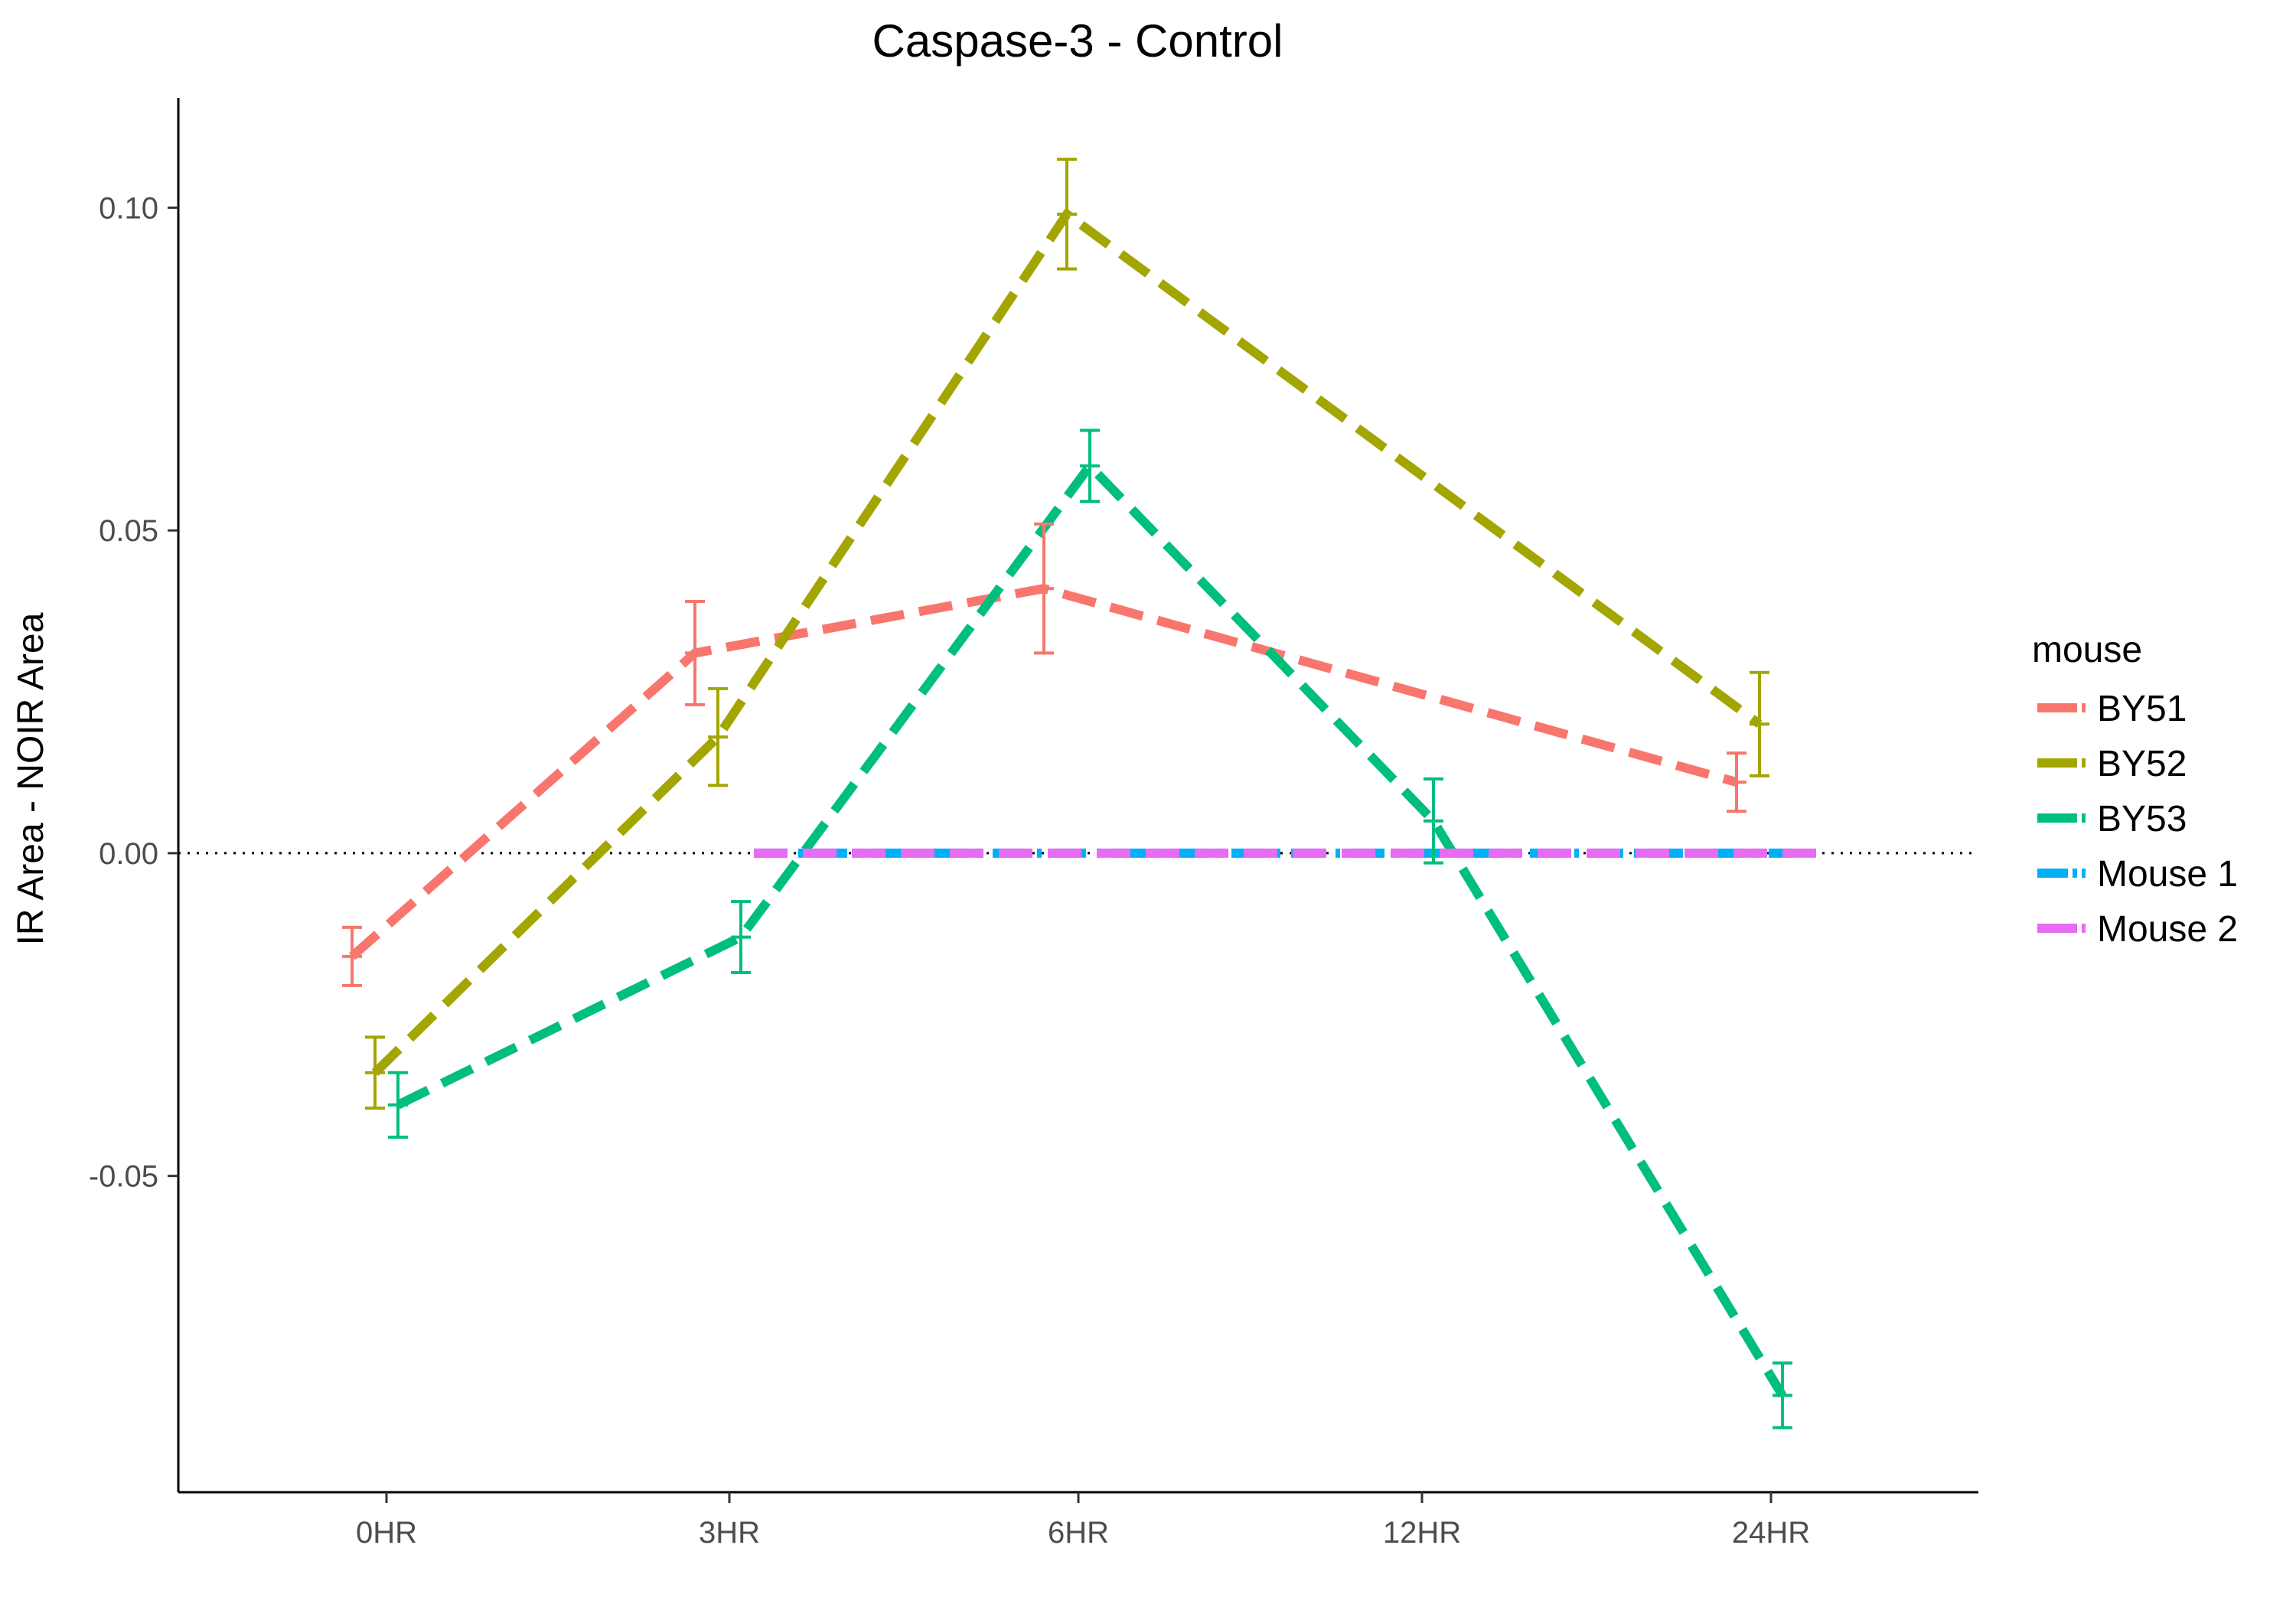 This screenshot has width=2296, height=1607. I want to click on legend: mouse BY51 BY52 BY53 Mouse 1 Mouse 2, so click(2135, 790).